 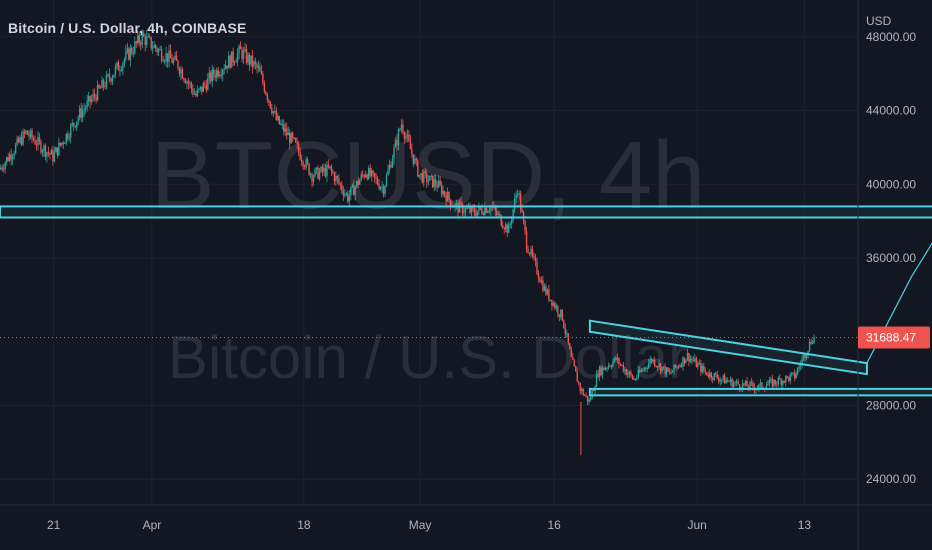 I want to click on x-tick-label: 16, so click(x=554, y=525).